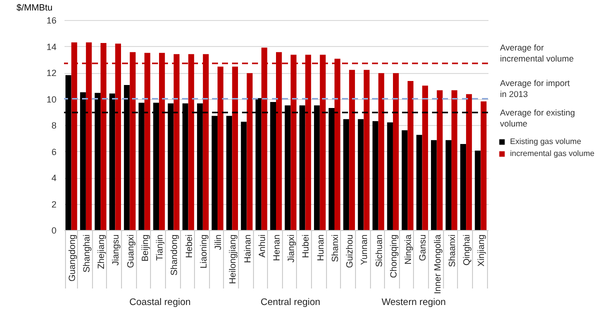 This screenshot has height=313, width=604. I want to click on text: Central region, so click(290, 302).